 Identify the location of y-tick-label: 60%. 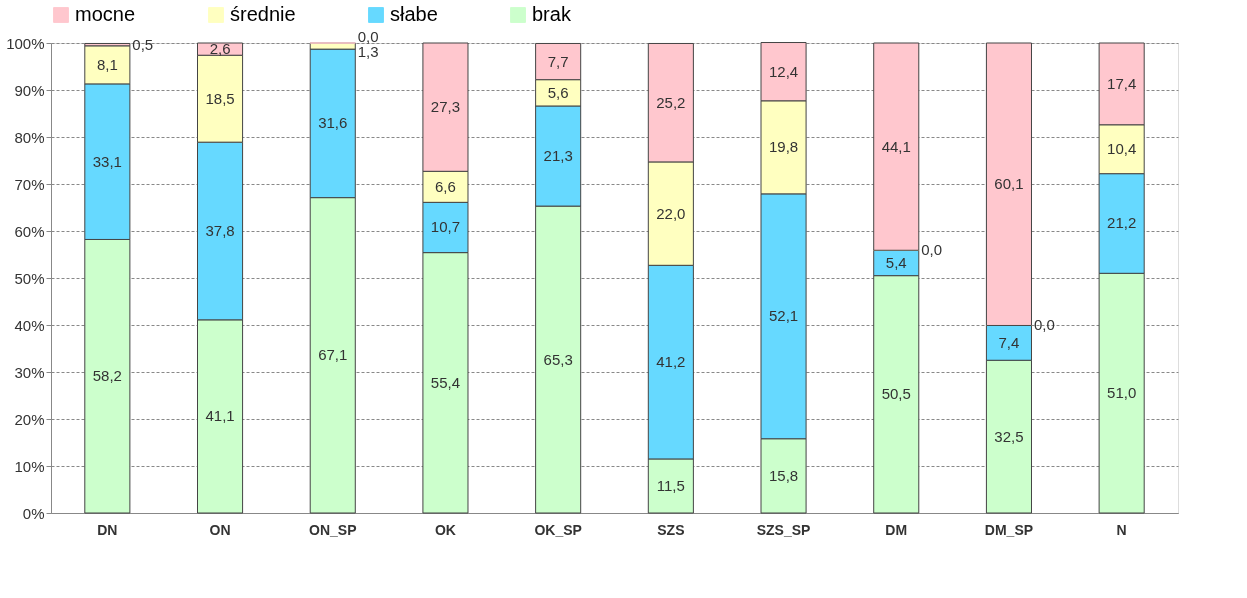
(29, 231).